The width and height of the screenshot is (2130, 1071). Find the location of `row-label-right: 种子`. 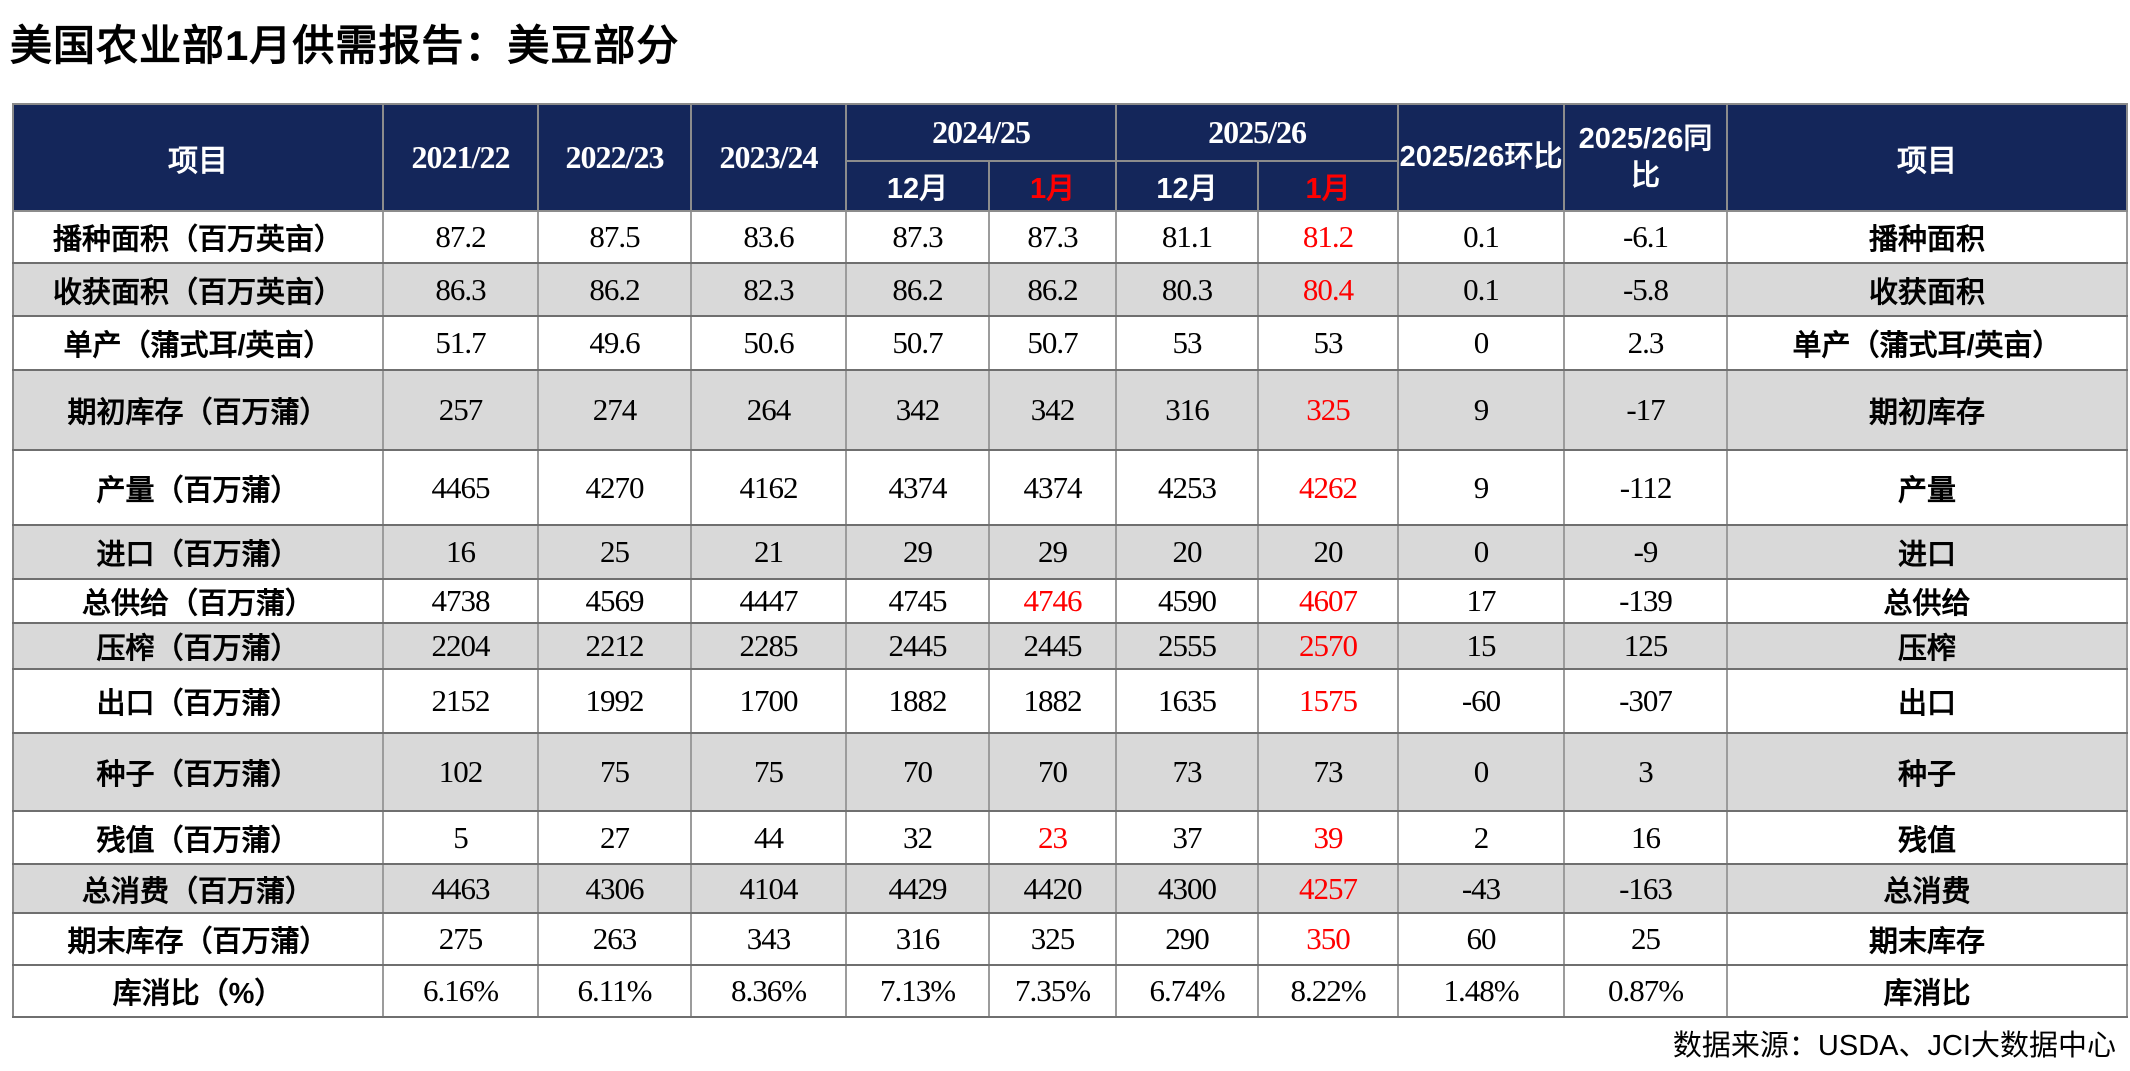

row-label-right: 种子 is located at coordinates (1927, 772).